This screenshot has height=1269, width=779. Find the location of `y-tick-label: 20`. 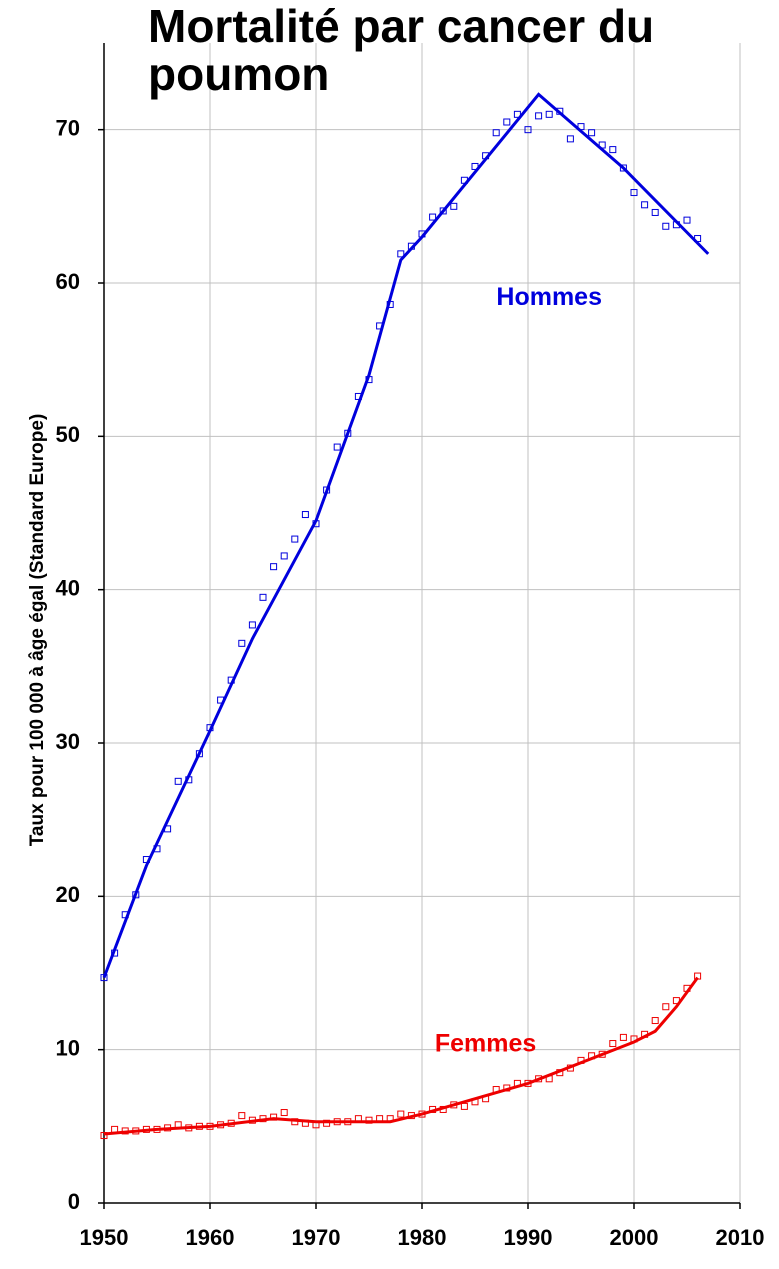

y-tick-label: 20 is located at coordinates (68, 894).